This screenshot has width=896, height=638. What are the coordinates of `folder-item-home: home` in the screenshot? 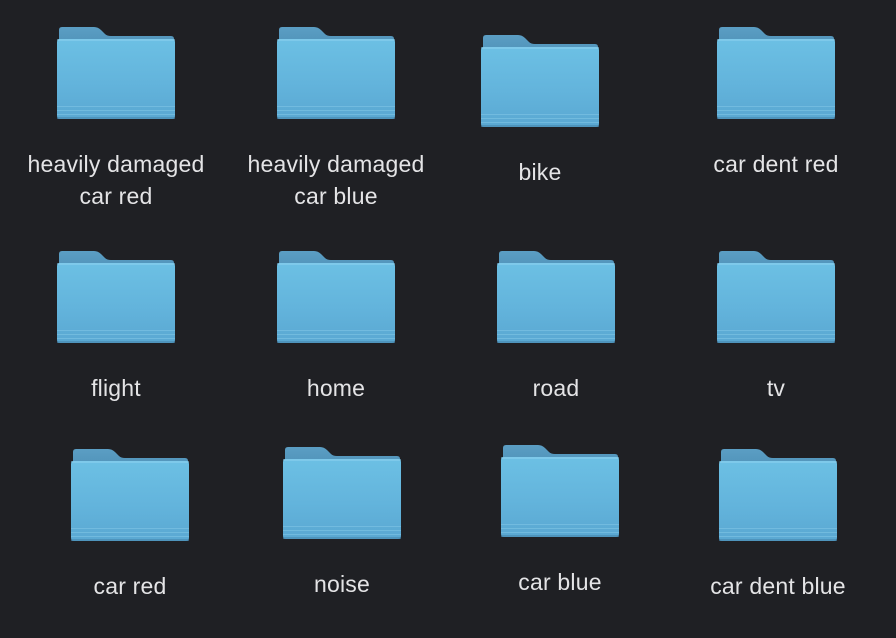 It's located at (336, 327).